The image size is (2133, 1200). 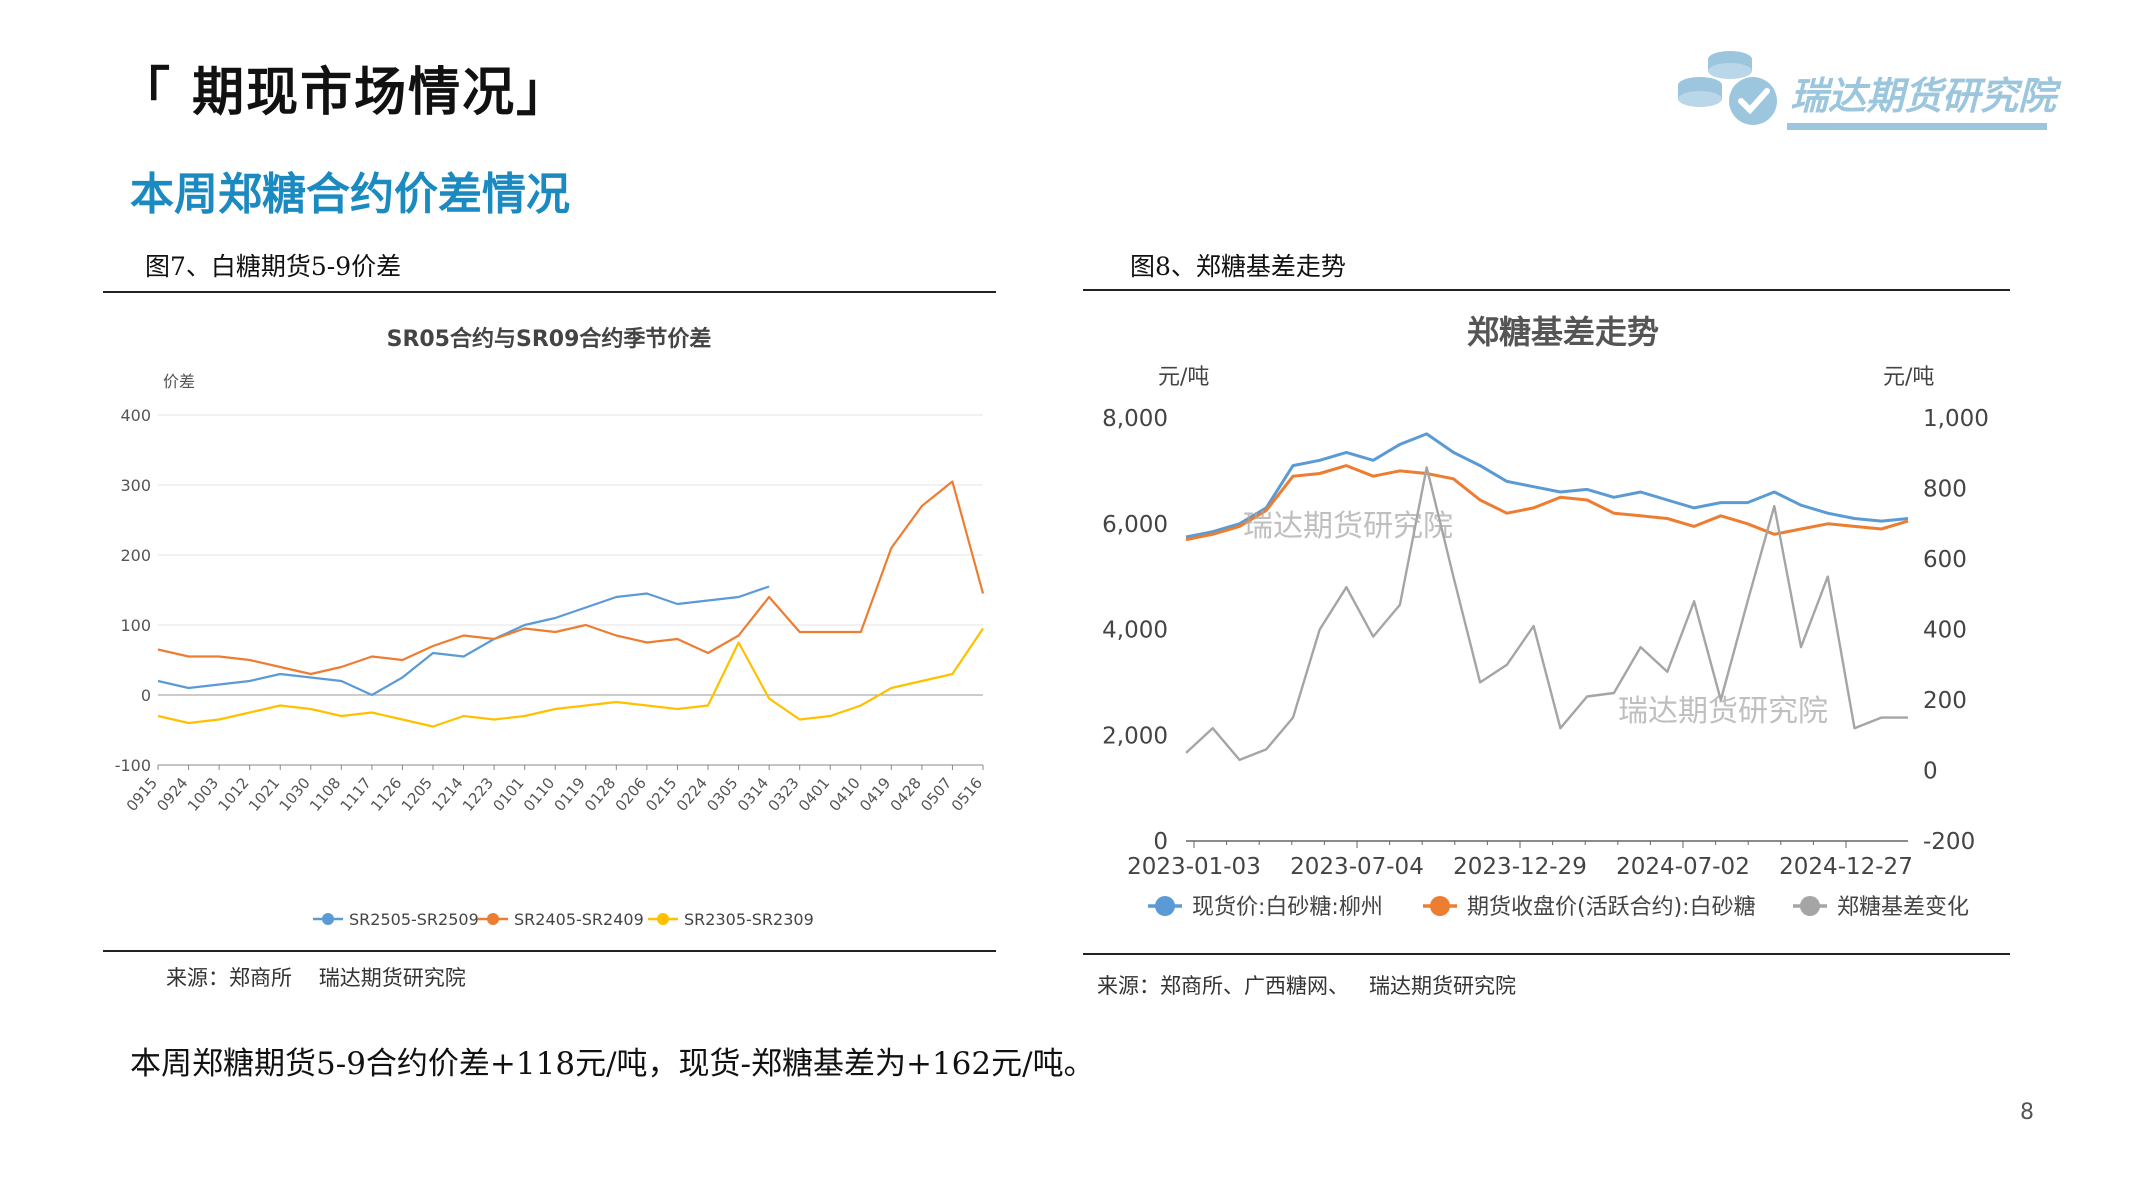 I want to click on left-tick-label: 0, so click(x=1160, y=842).